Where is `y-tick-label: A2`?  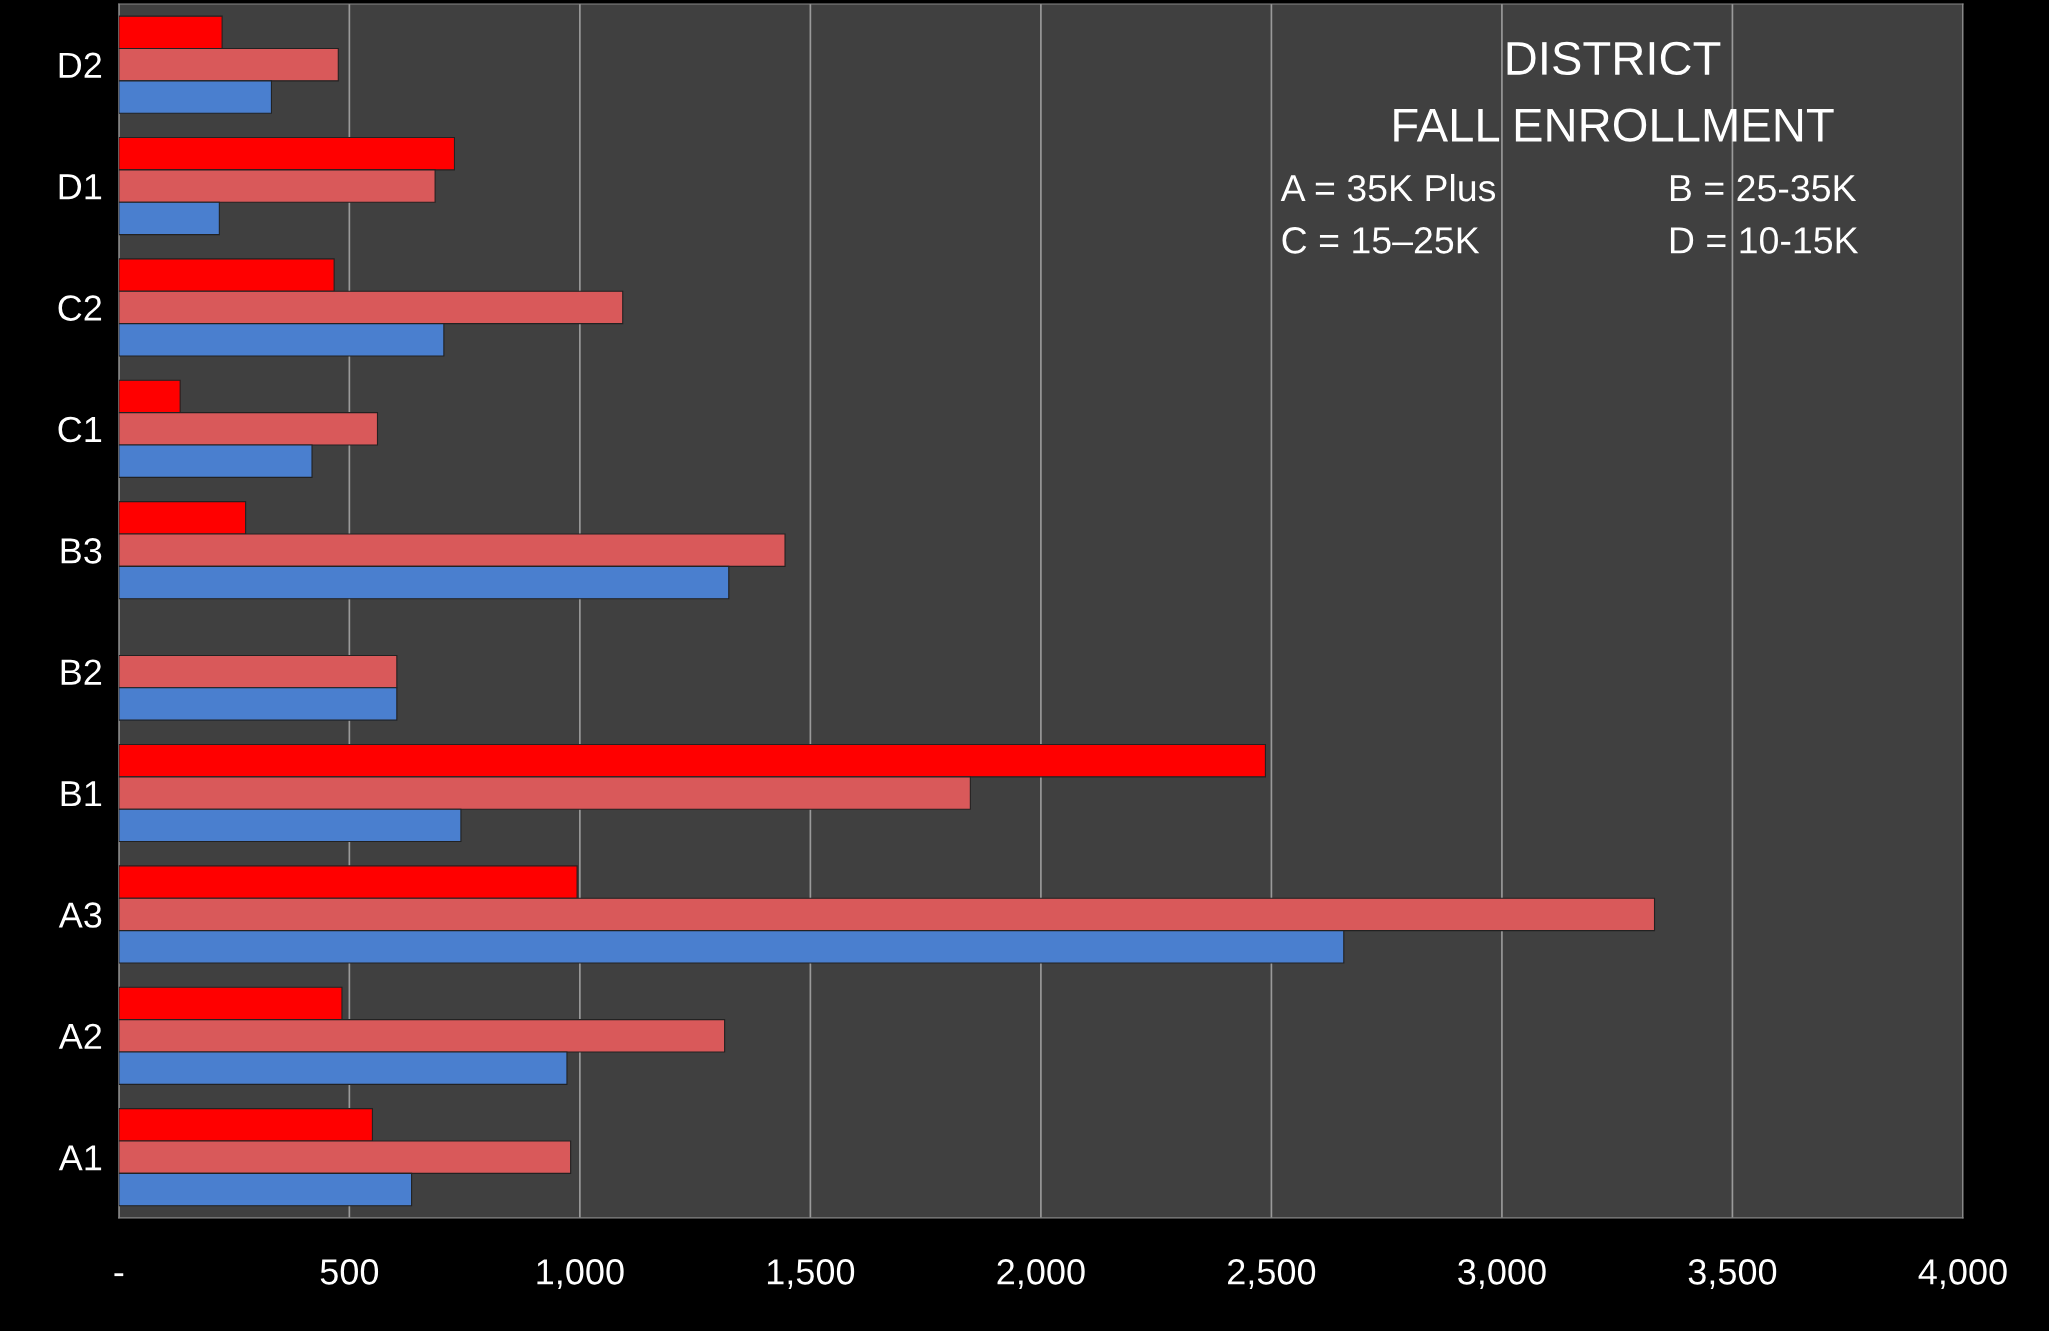
y-tick-label: A2 is located at coordinates (80, 1036).